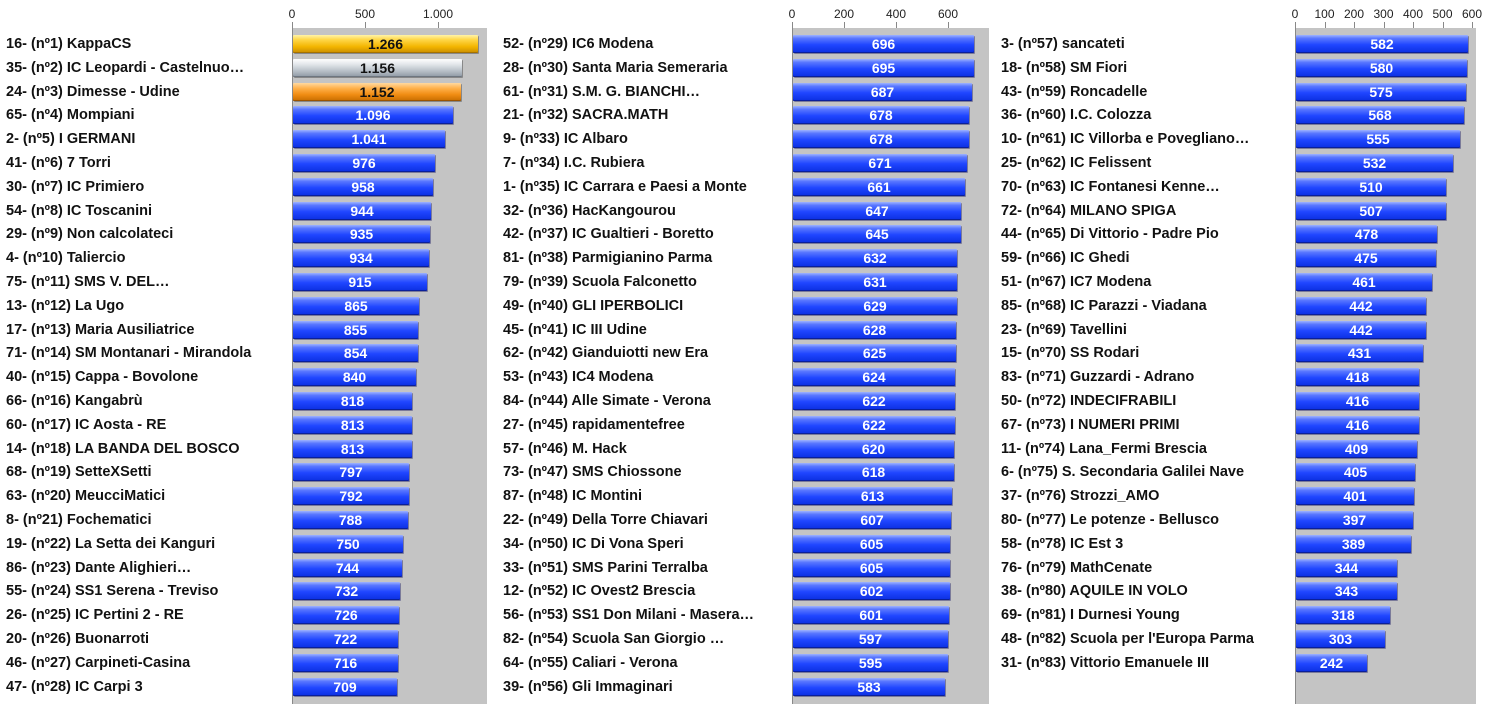 This screenshot has width=1491, height=712. I want to click on bar-value-label: 618, so click(873, 472).